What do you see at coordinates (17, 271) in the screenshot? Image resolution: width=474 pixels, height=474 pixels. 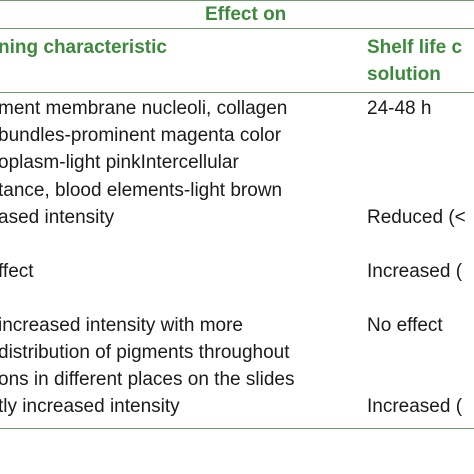 I see `row3-characteristic-line1: ffect` at bounding box center [17, 271].